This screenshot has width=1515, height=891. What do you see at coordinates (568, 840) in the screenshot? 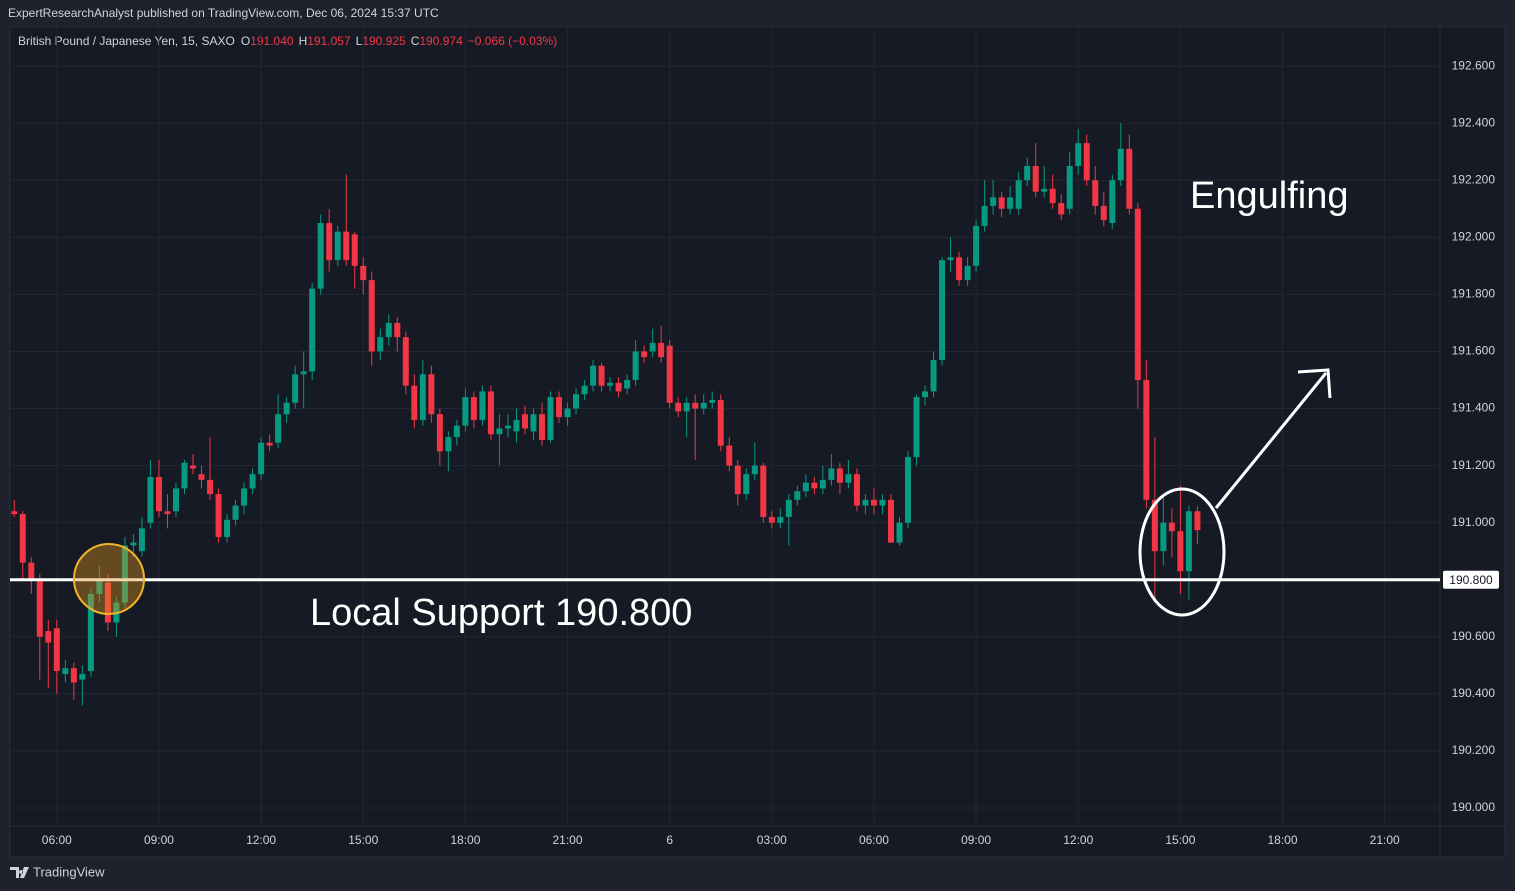
I see `x-tick-label: 21:00` at bounding box center [568, 840].